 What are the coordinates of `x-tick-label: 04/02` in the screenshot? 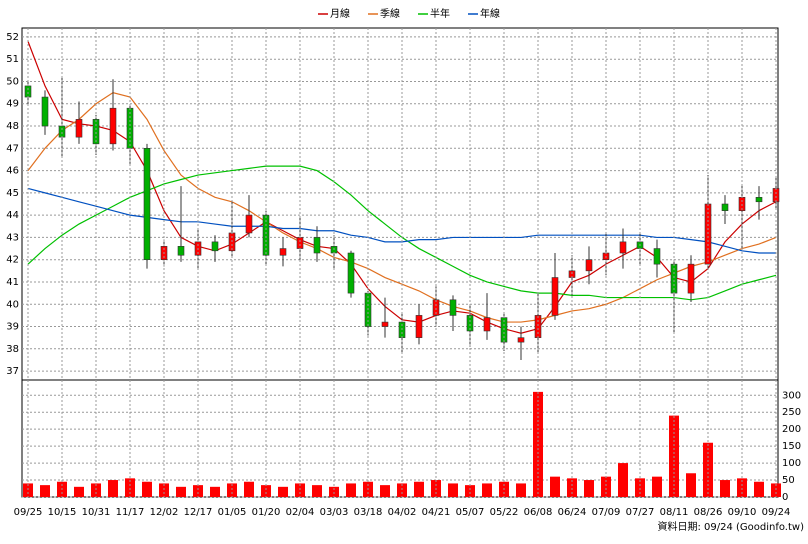 It's located at (402, 512).